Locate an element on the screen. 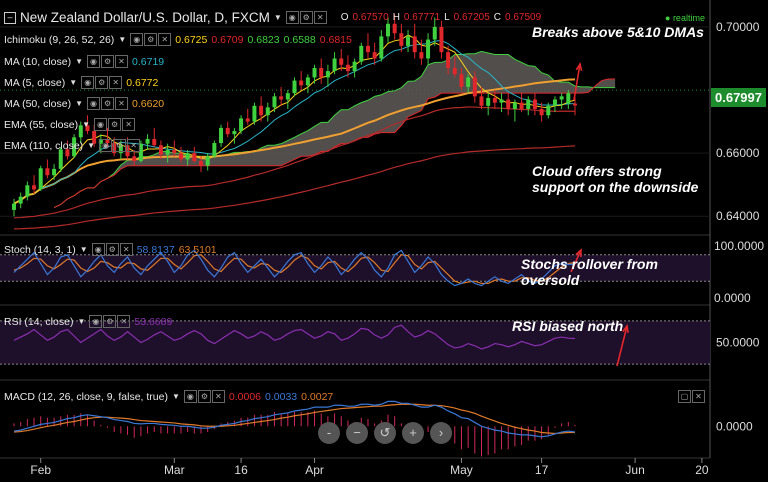 Image resolution: width=768 pixels, height=482 pixels. realtime-label: realtime is located at coordinates (688, 18).